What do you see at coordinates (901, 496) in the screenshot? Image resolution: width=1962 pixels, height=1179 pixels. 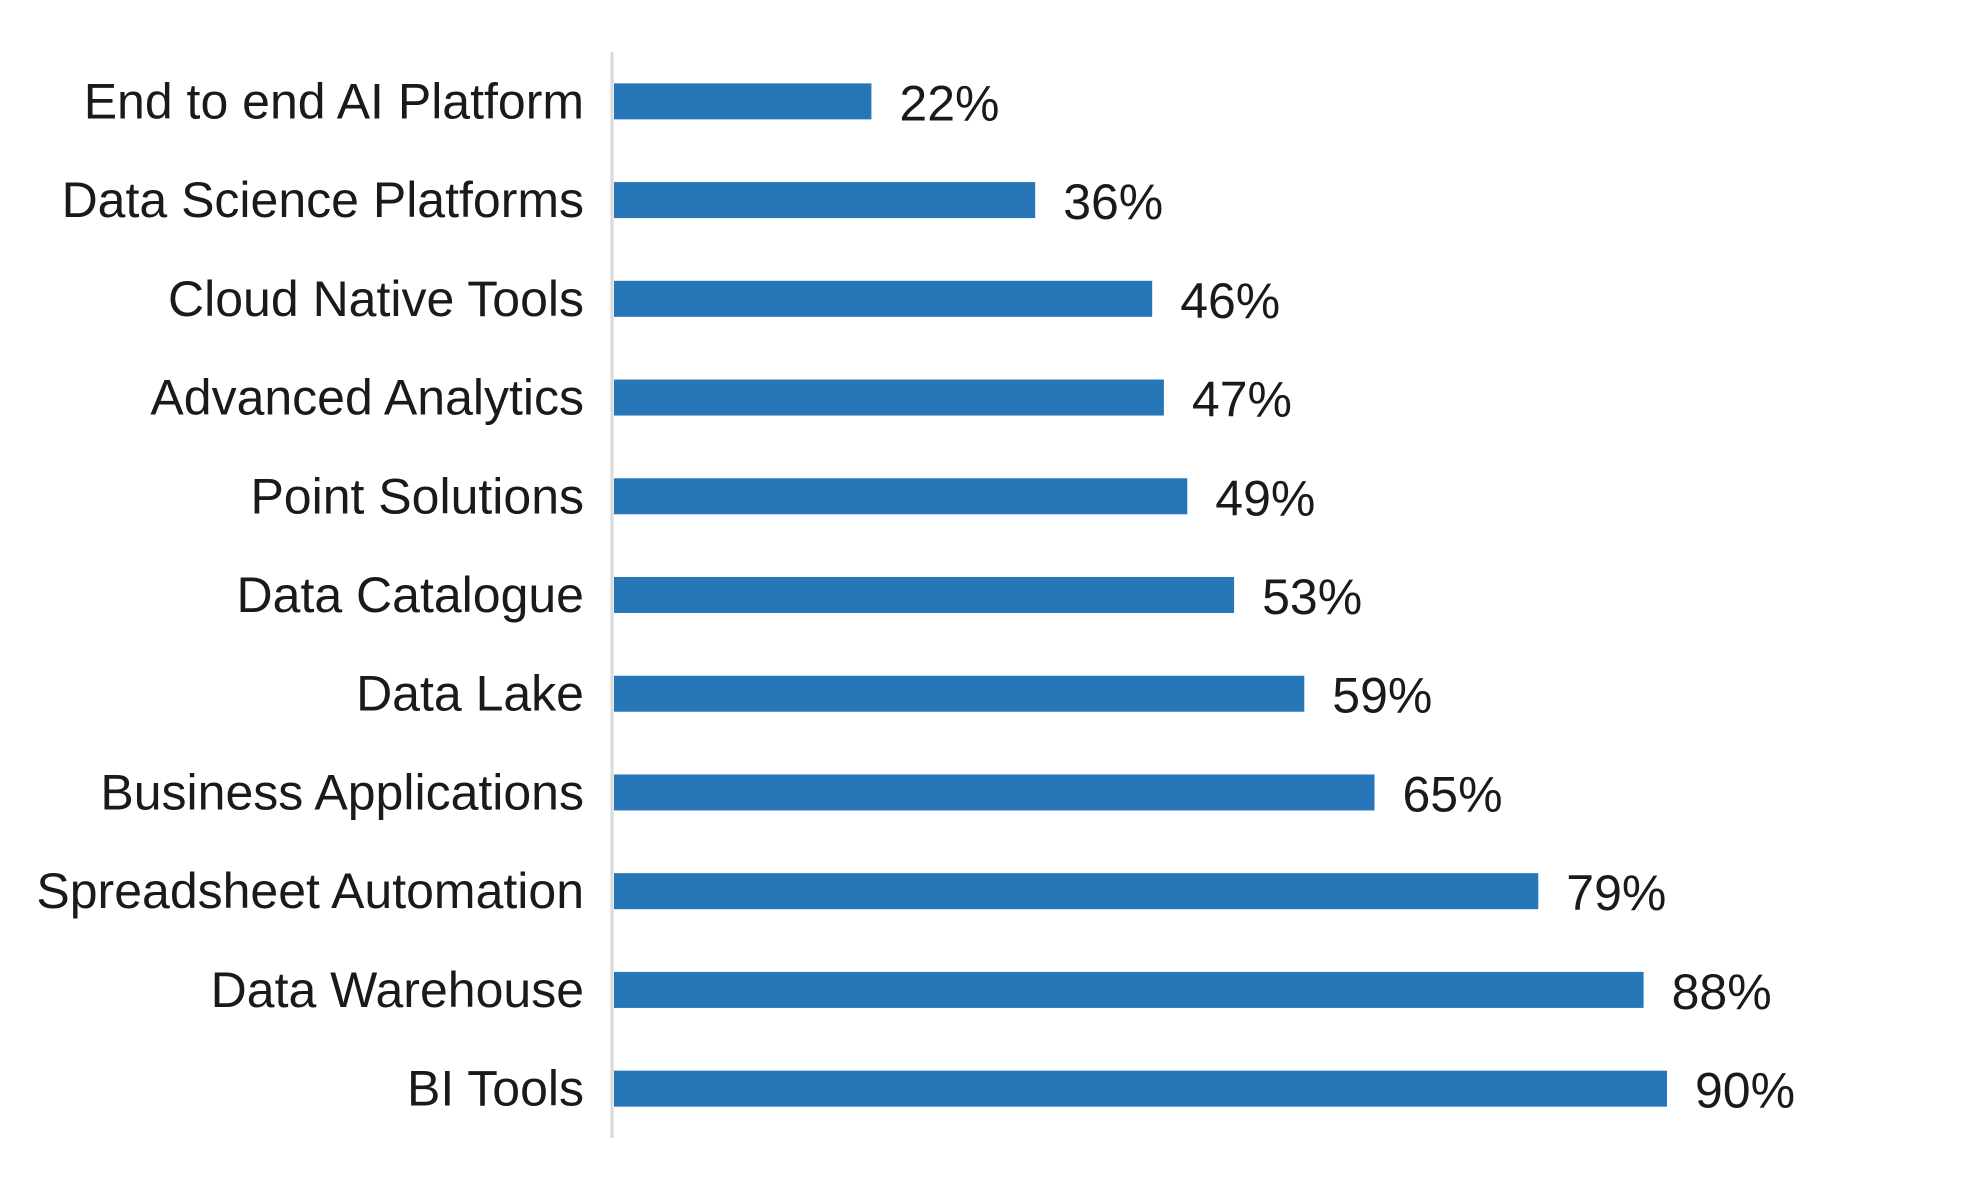 I see `bar-point-solutions` at bounding box center [901, 496].